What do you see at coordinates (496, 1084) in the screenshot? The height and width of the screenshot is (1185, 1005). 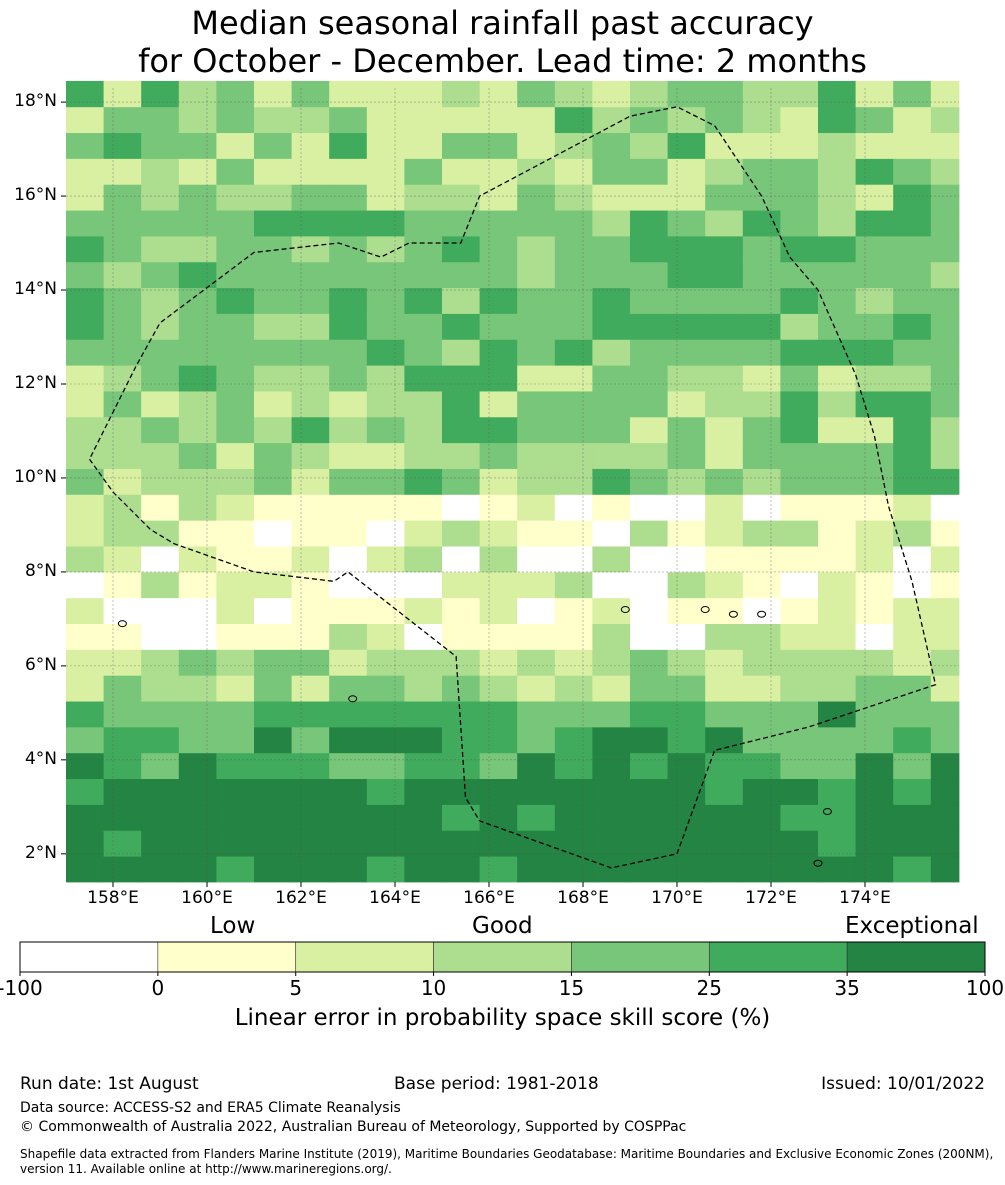 I see `base-period: Base period: 1981-2018` at bounding box center [496, 1084].